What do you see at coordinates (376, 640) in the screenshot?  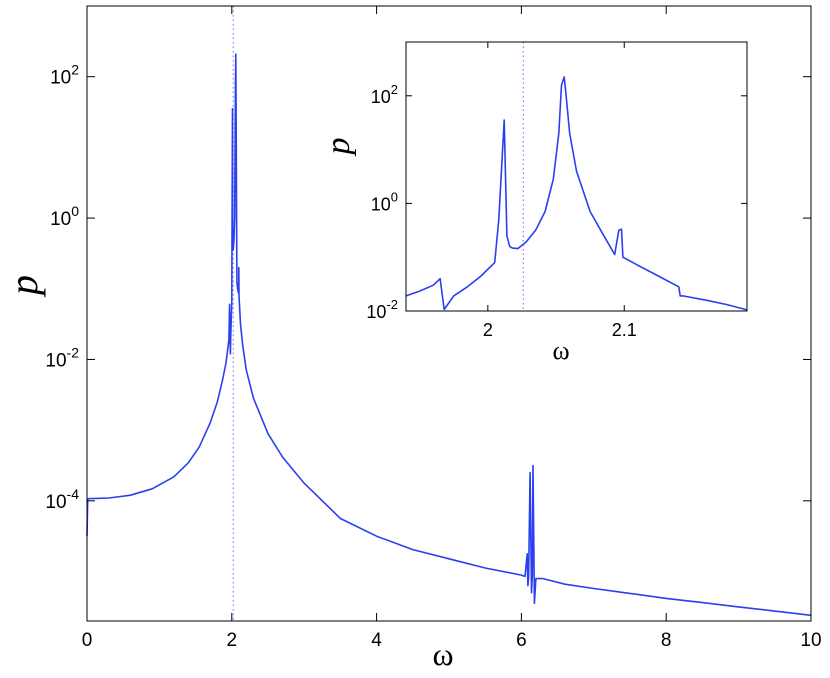 I see `main-xtick-label: 4` at bounding box center [376, 640].